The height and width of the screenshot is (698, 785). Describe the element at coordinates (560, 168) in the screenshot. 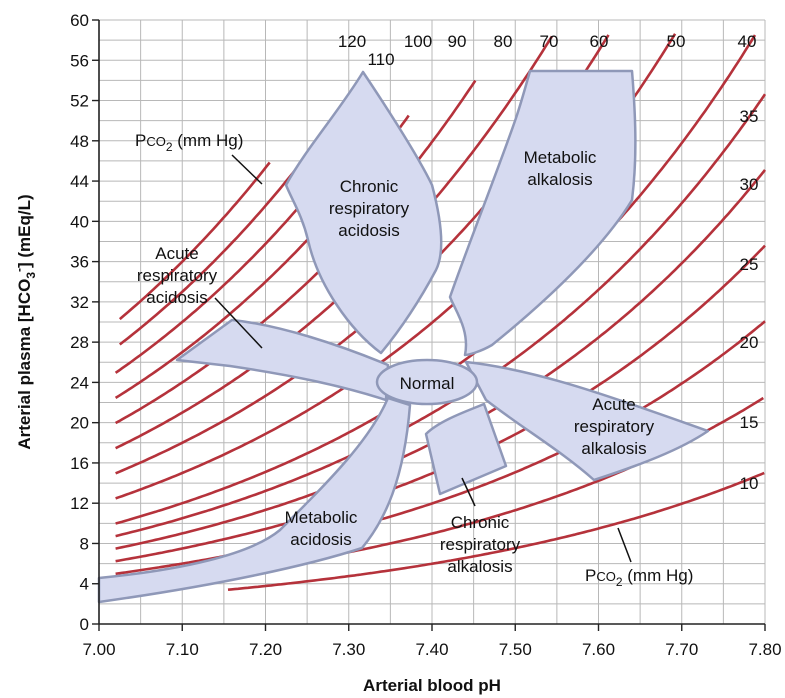

I see `region-label-metabolic-alkalosis: Metabolic alkalosis` at that location.